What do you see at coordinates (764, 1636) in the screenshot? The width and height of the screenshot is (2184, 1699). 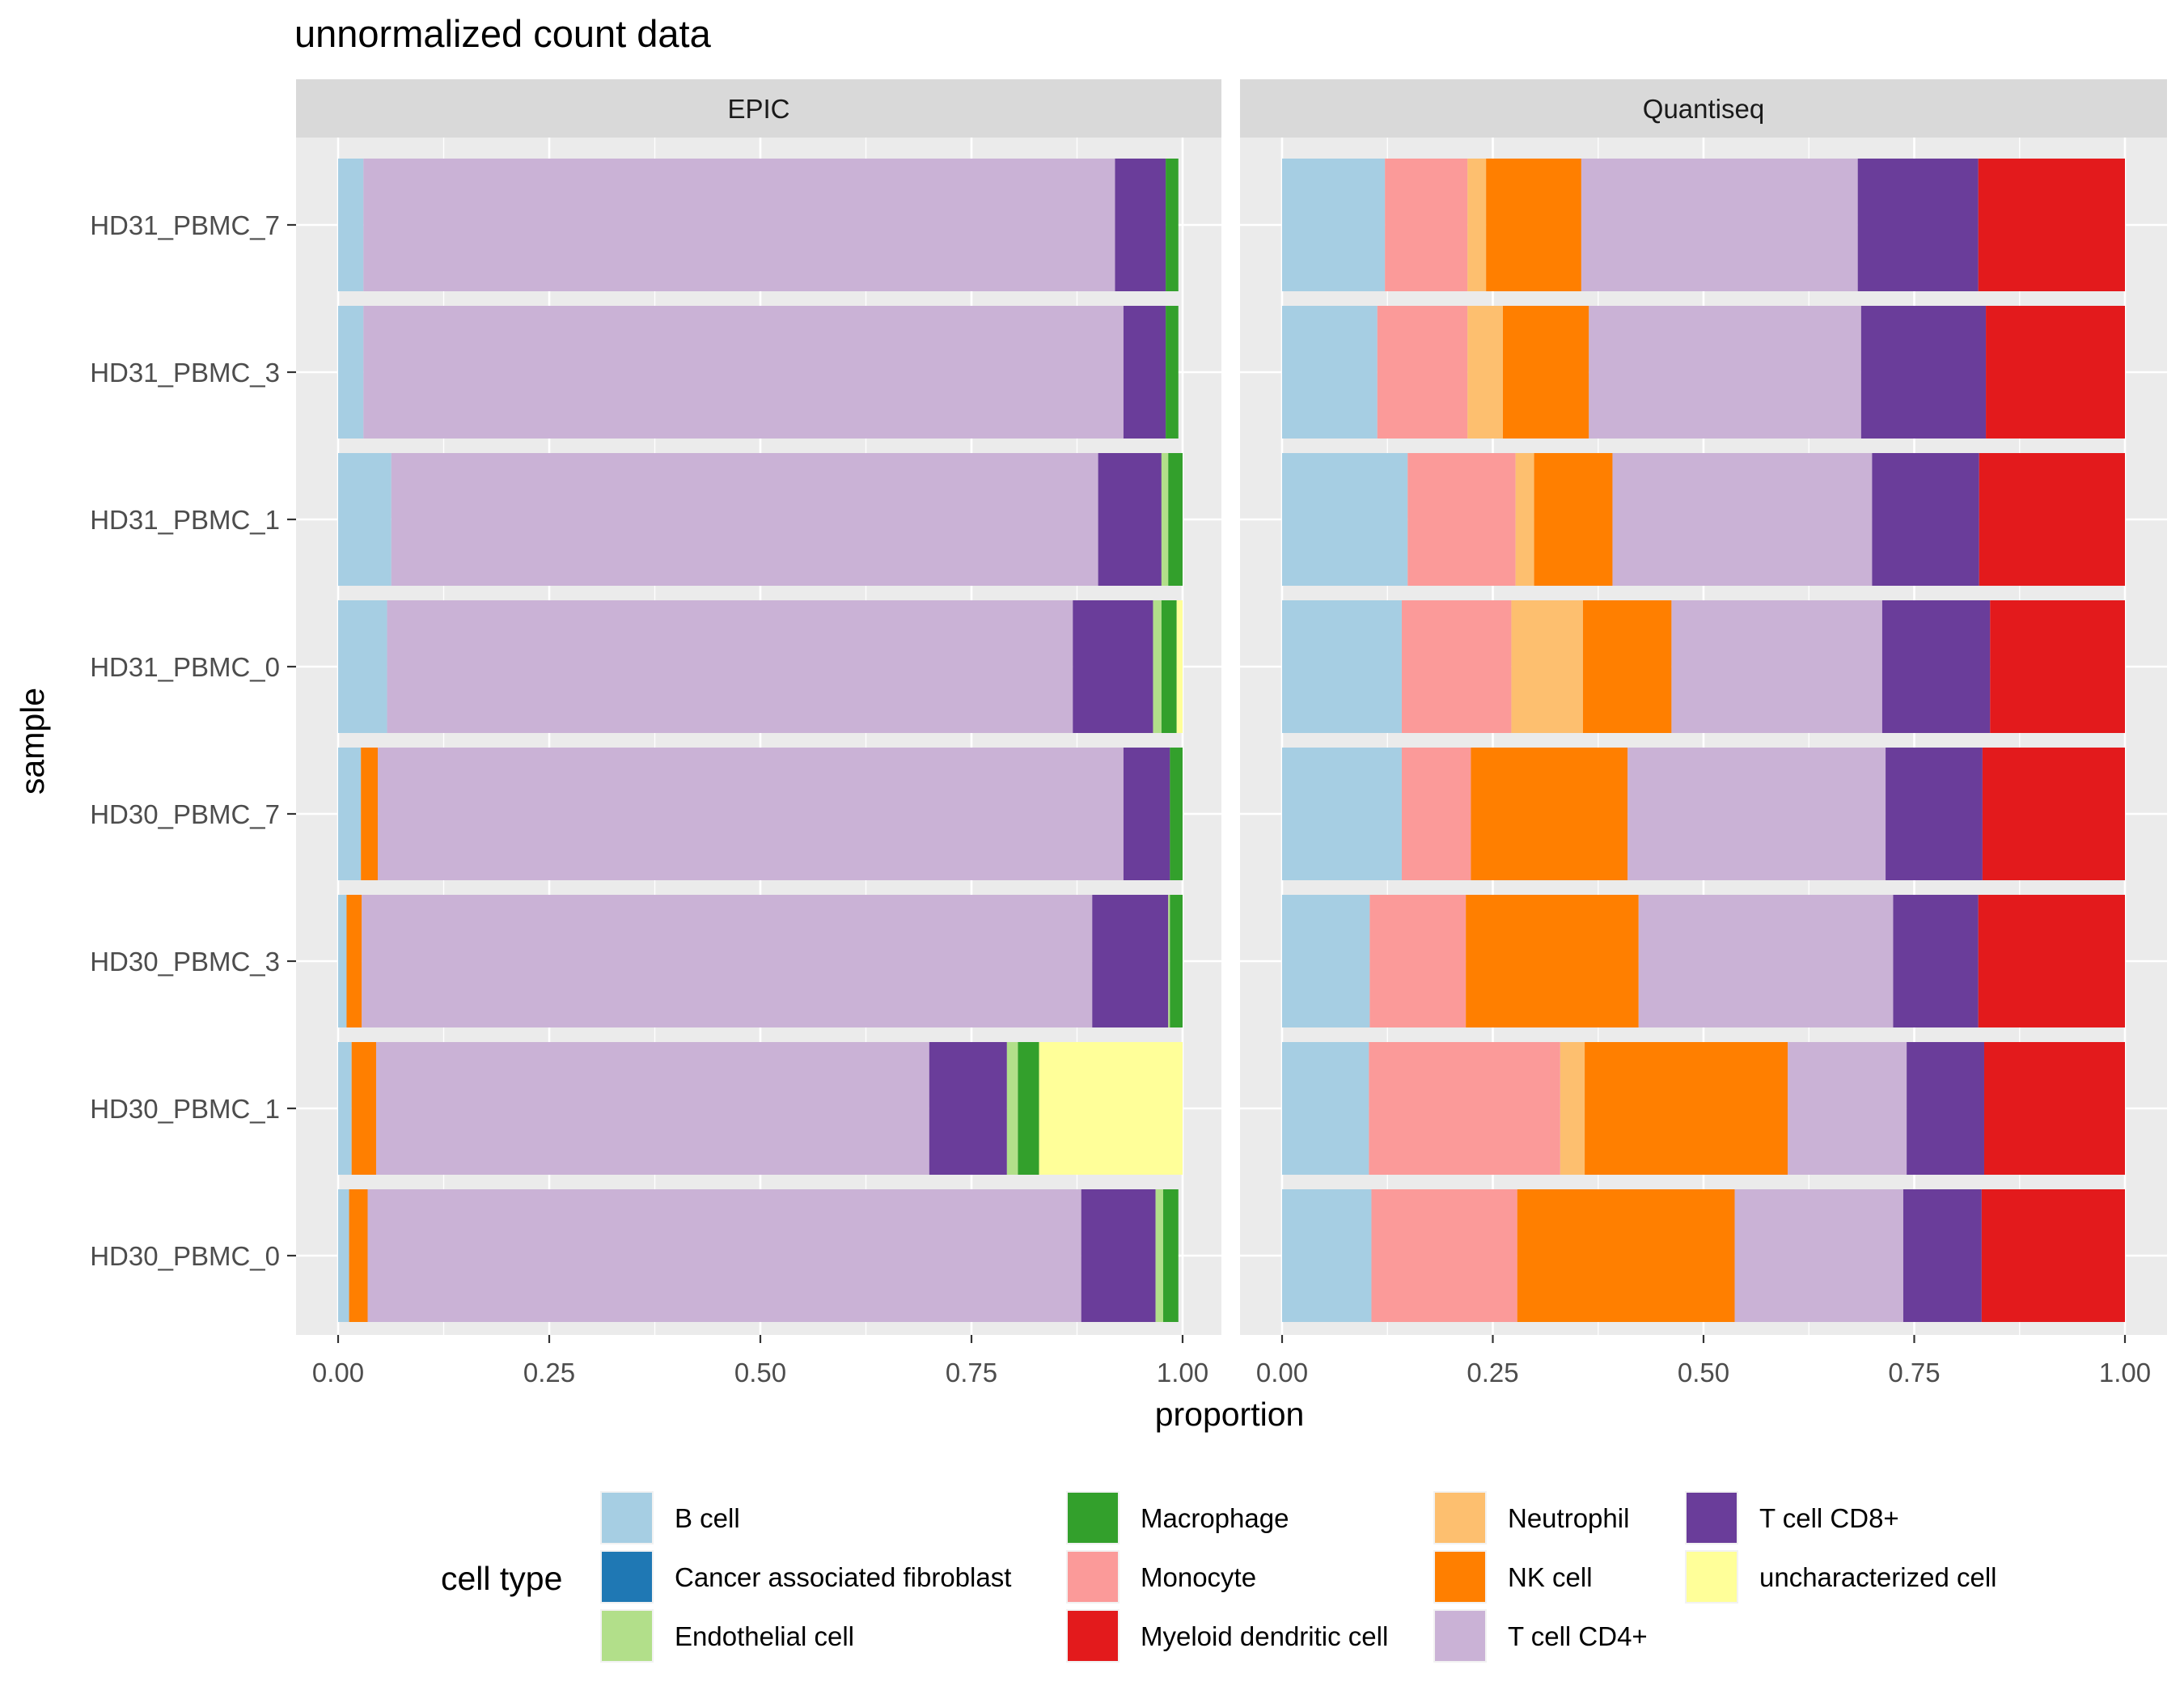 I see `legend-label: Endothelial cell` at bounding box center [764, 1636].